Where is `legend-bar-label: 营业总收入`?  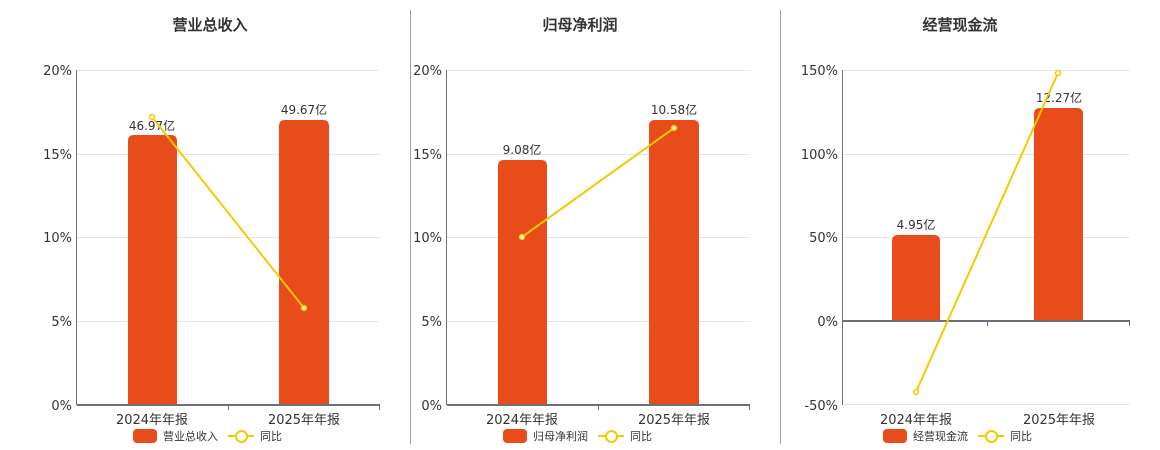
legend-bar-label: 营业总收入 is located at coordinates (190, 436).